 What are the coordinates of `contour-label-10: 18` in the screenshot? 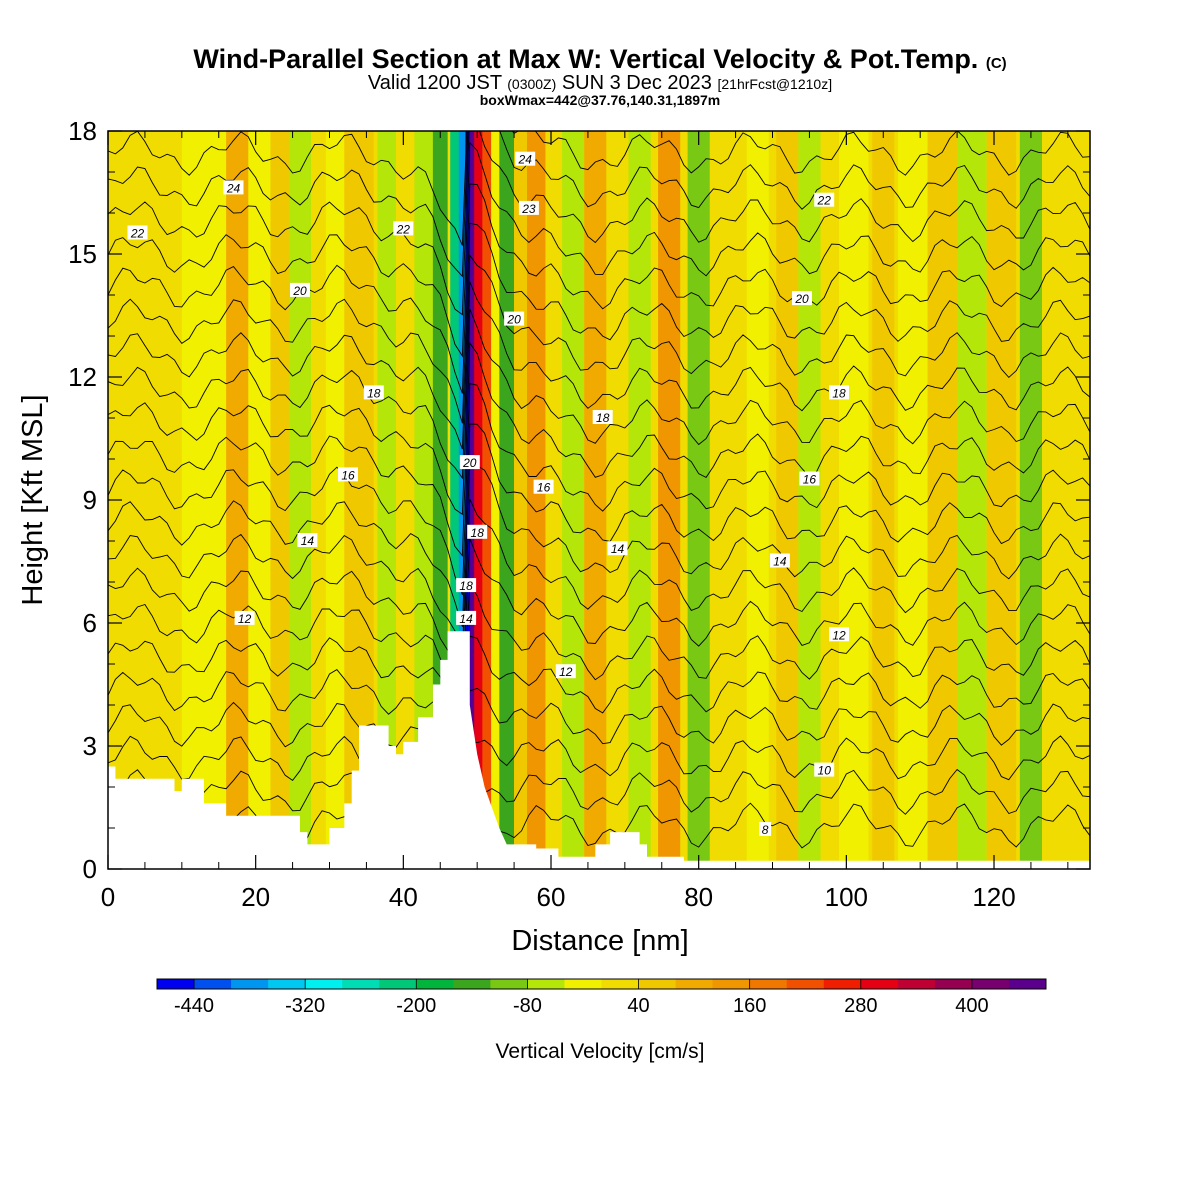 It's located at (602, 417).